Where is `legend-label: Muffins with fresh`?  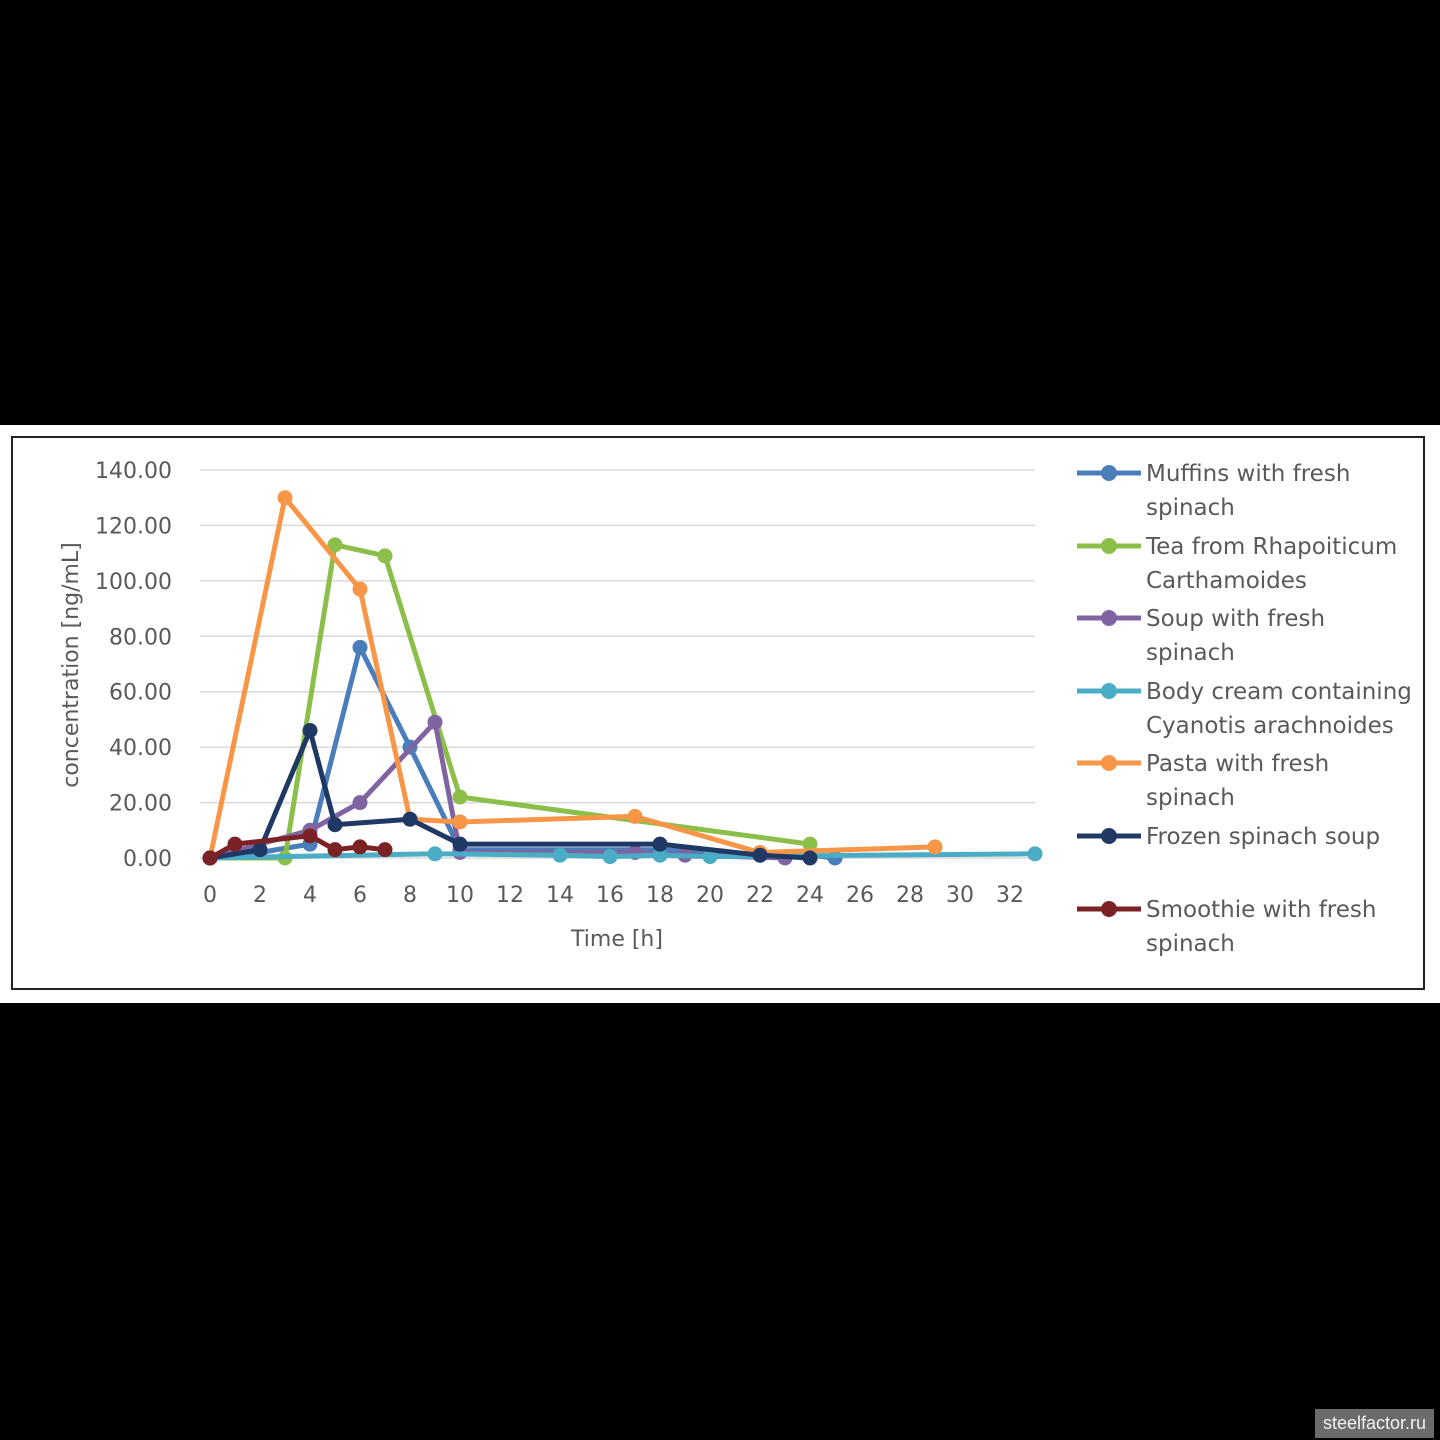 legend-label: Muffins with fresh is located at coordinates (1248, 474).